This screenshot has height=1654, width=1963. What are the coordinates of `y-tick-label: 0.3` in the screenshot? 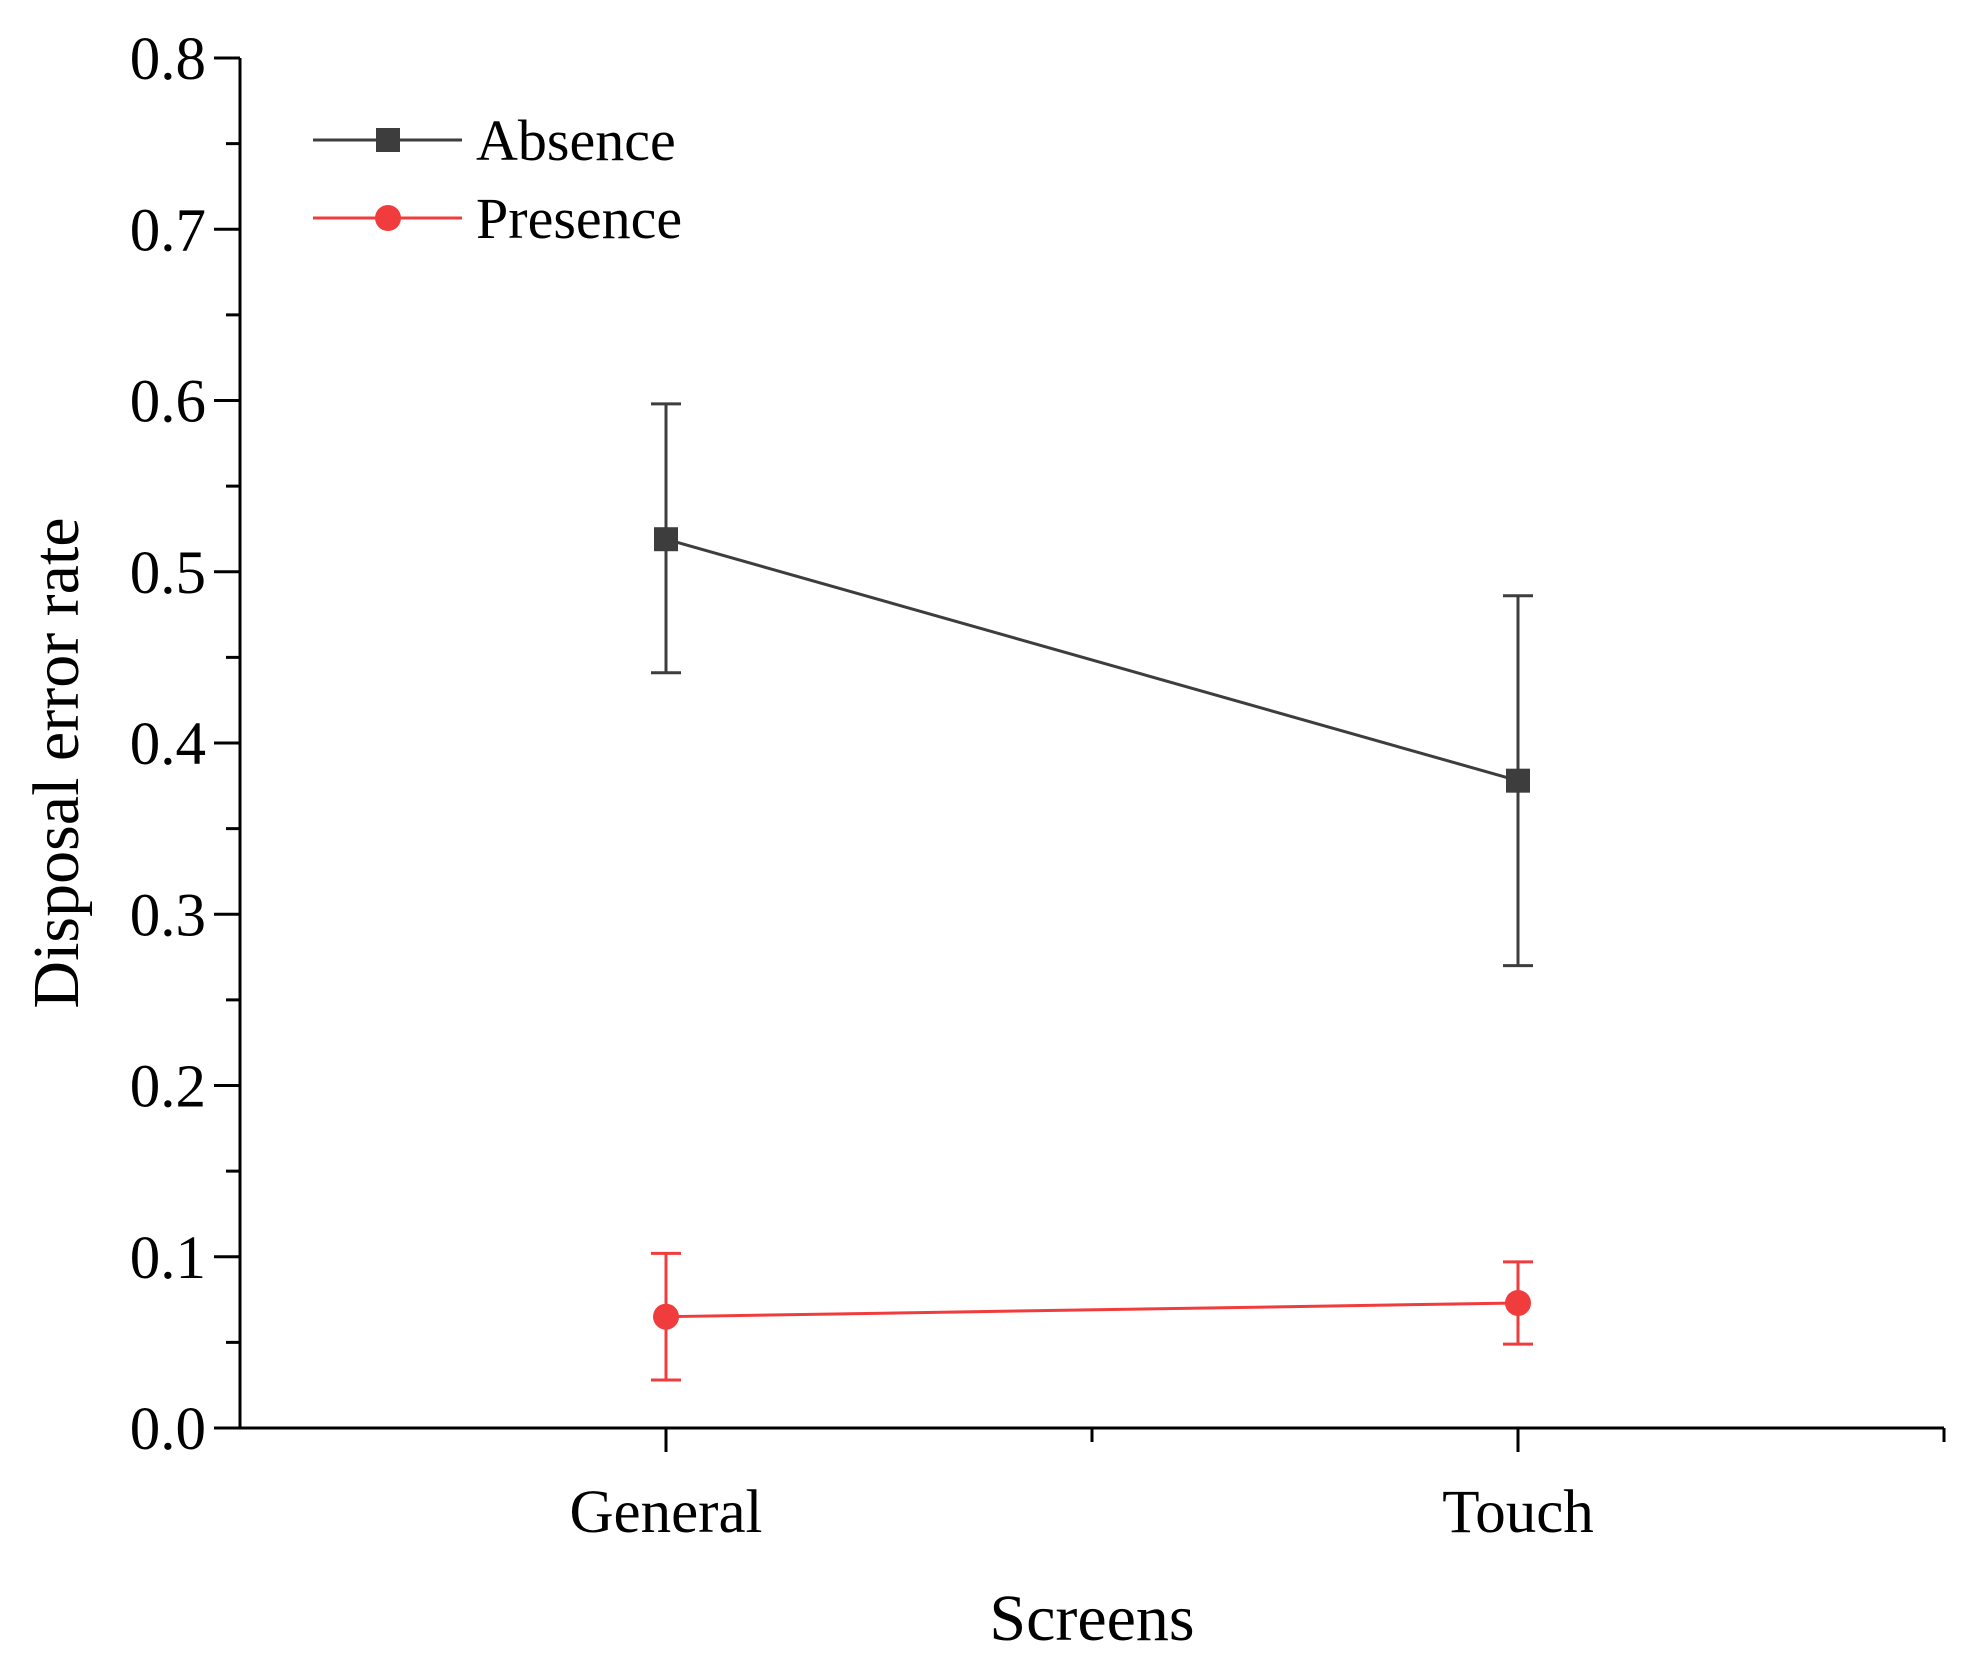 It's located at (168, 915).